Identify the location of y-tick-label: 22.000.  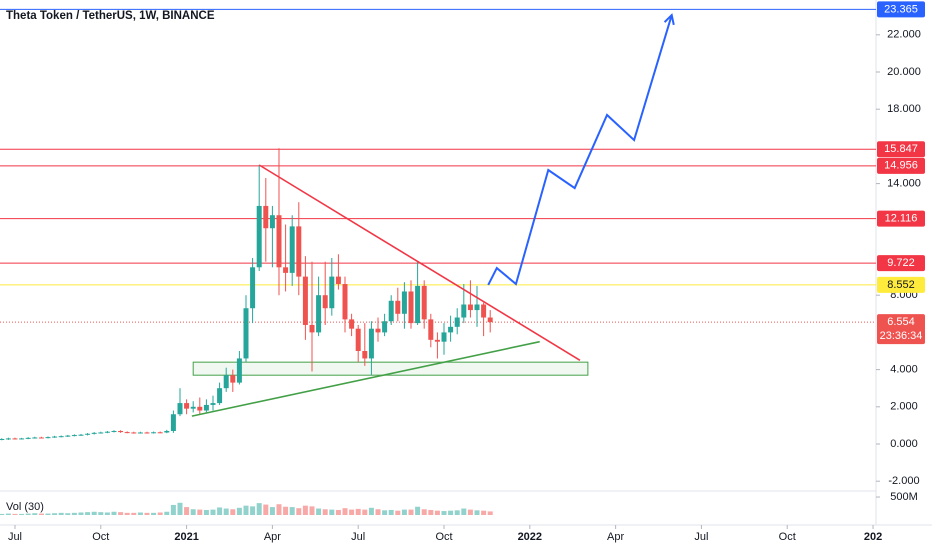
(904, 35).